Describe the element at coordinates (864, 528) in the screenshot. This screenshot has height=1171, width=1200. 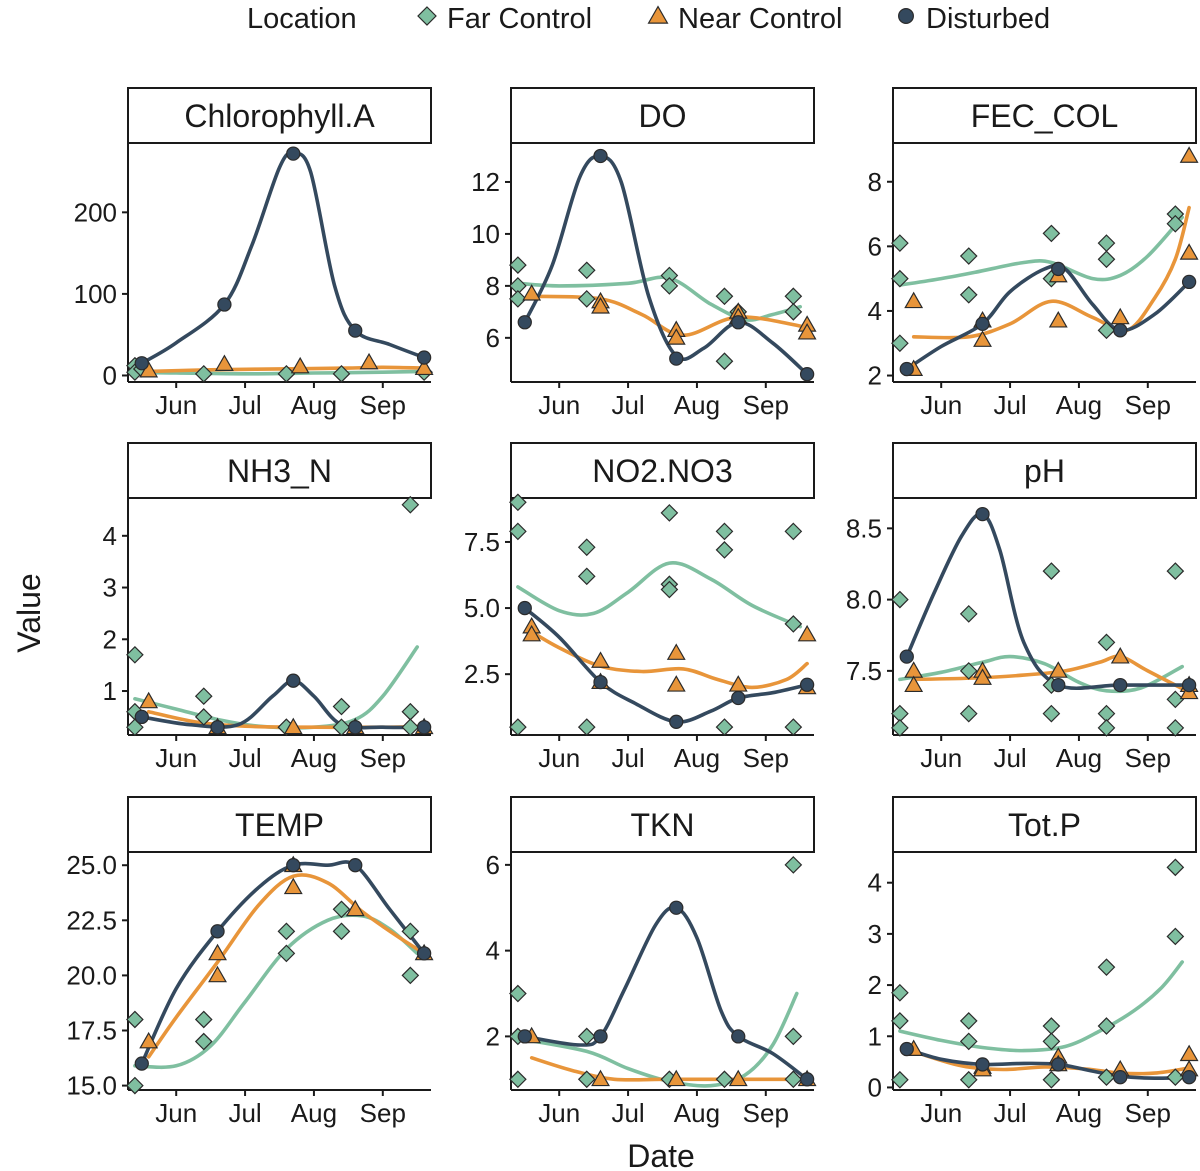
I see `y-tick-label: 8.5` at that location.